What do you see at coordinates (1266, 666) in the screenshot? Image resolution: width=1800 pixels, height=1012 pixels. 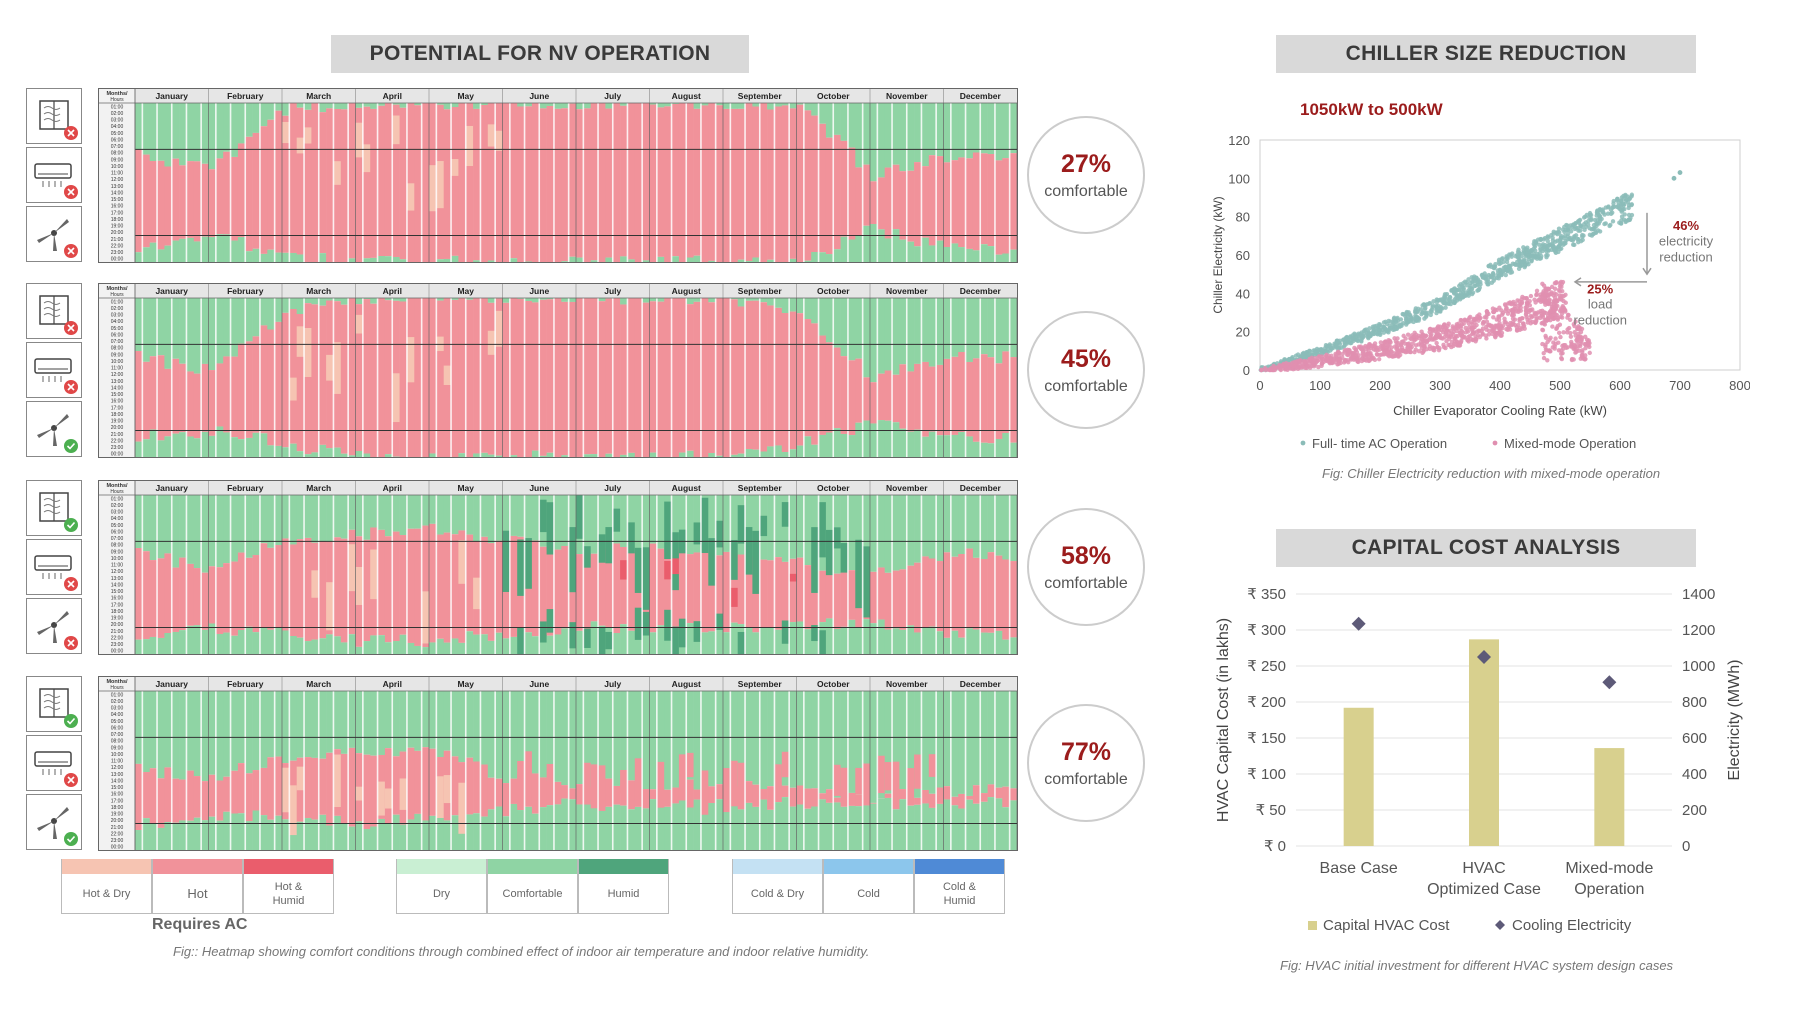 I see `y-tick-label: ₹ 250` at bounding box center [1266, 666].